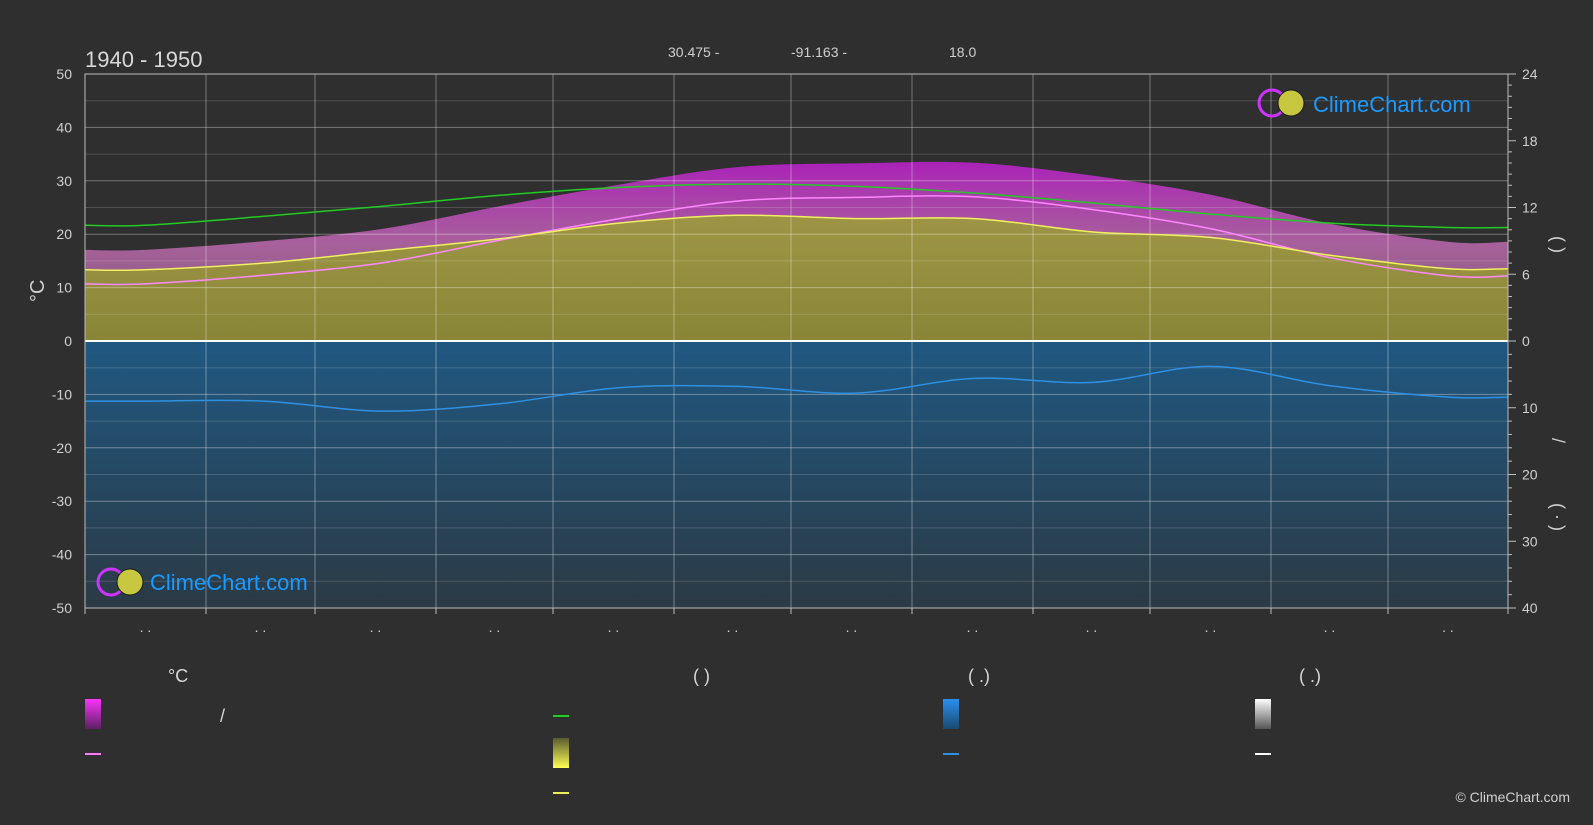 This screenshot has height=825, width=1593. What do you see at coordinates (1530, 141) in the screenshot?
I see `right-tick-label: 18` at bounding box center [1530, 141].